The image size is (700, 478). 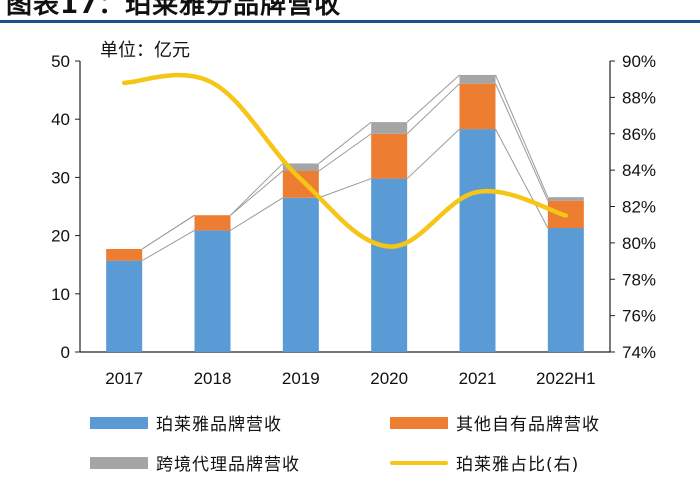 What do you see at coordinates (639, 279) in the screenshot?
I see `y-right-tick-label: 78%` at bounding box center [639, 279].